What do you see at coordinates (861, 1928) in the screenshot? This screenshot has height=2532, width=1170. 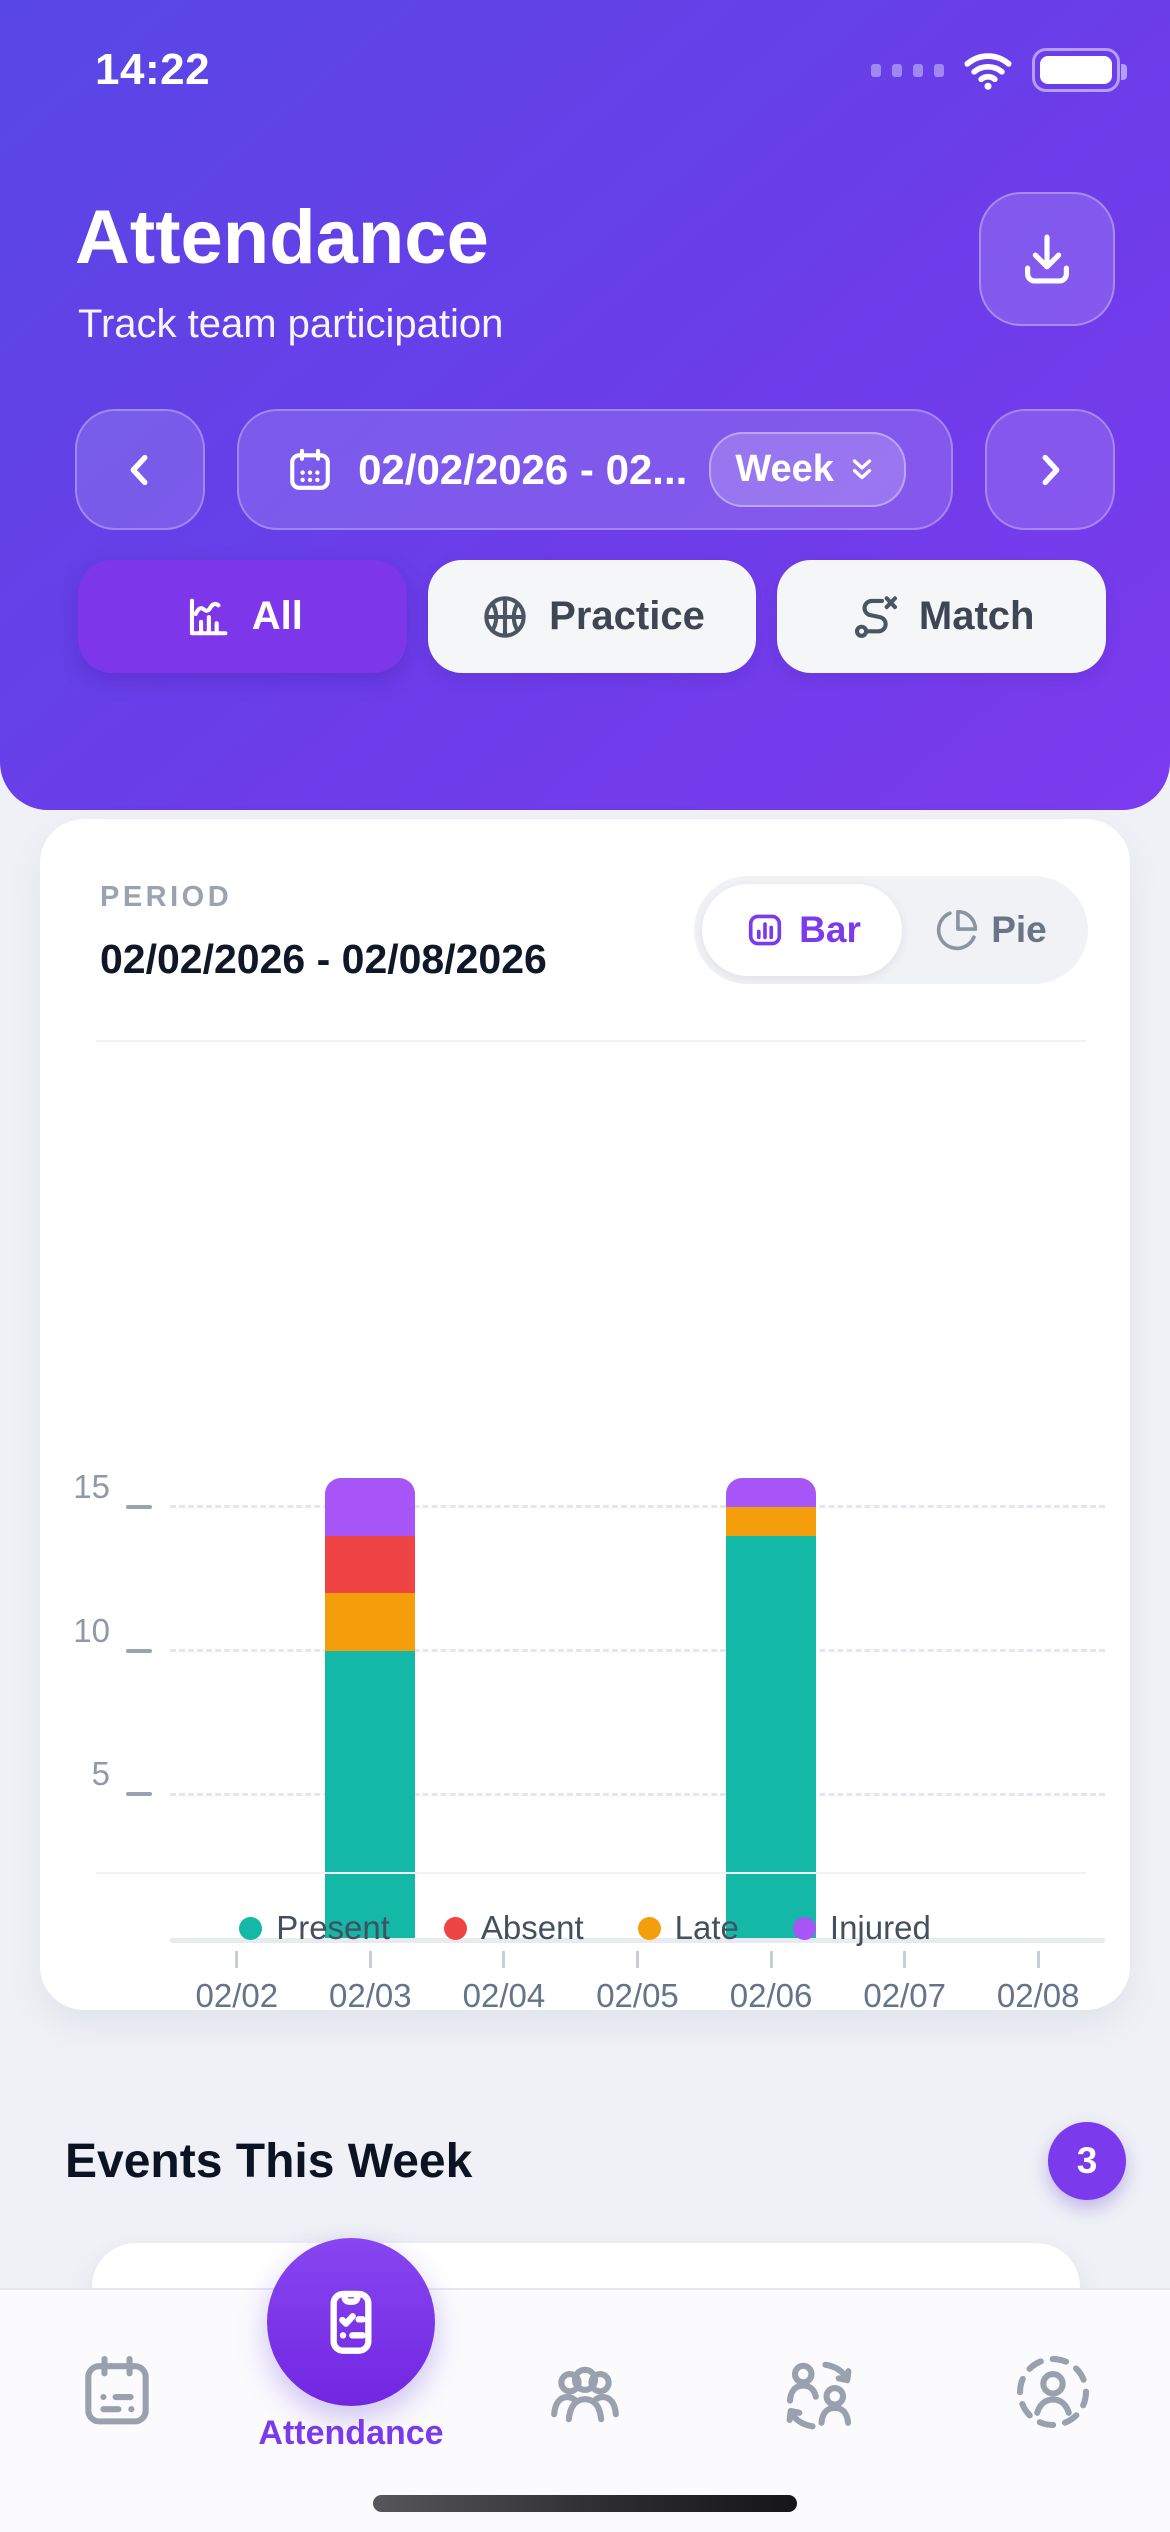 I see `legend-item-injured: Injured` at bounding box center [861, 1928].